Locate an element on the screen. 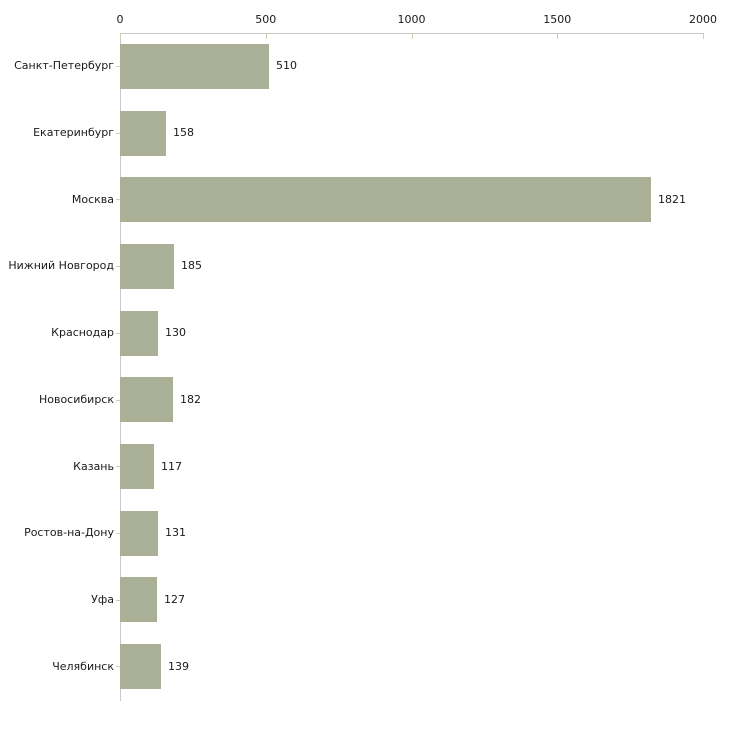  category-label: Ростов-на-Дону is located at coordinates (69, 533).